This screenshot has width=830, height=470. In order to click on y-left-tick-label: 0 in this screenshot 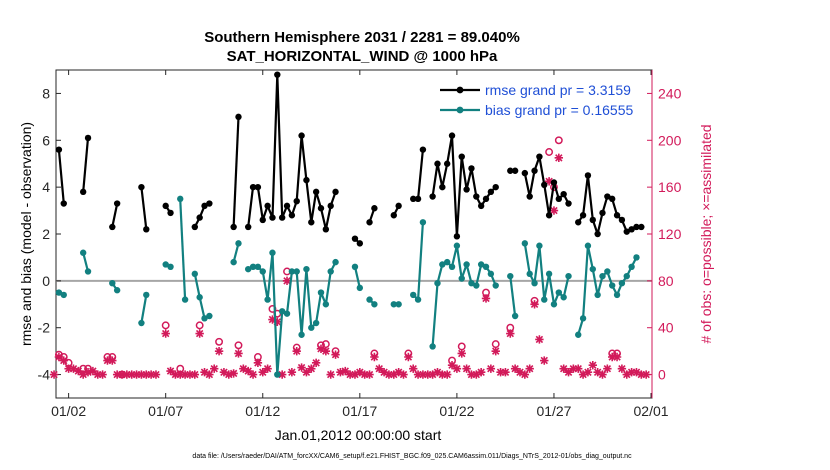, I will do `click(46, 281)`.